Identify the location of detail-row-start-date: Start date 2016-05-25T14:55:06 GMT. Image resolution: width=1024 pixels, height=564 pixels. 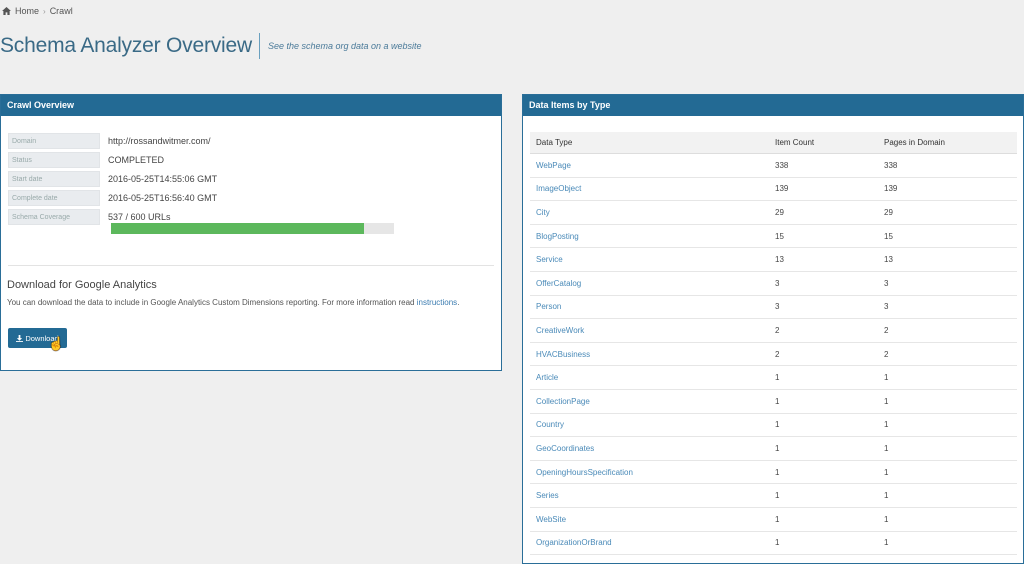
(112, 178).